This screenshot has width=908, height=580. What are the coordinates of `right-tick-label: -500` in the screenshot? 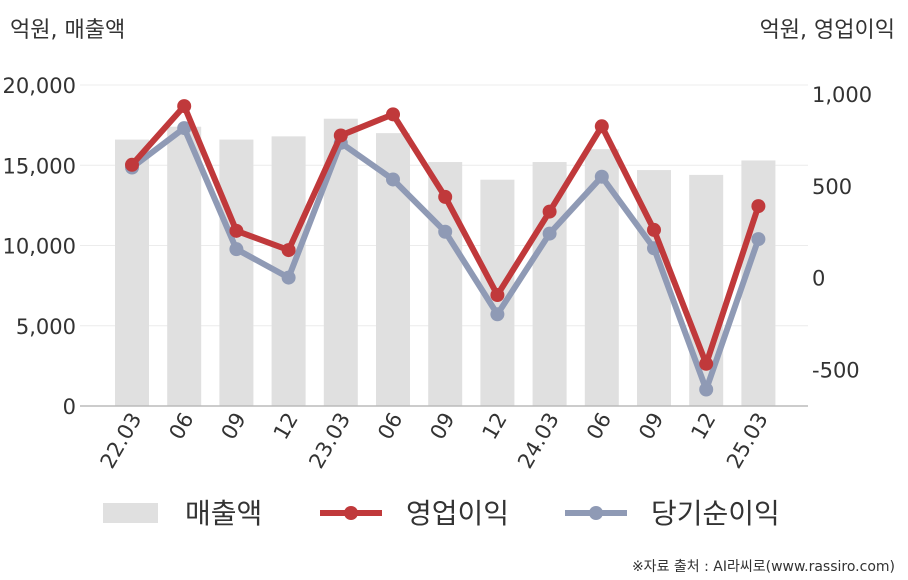 It's located at (836, 370).